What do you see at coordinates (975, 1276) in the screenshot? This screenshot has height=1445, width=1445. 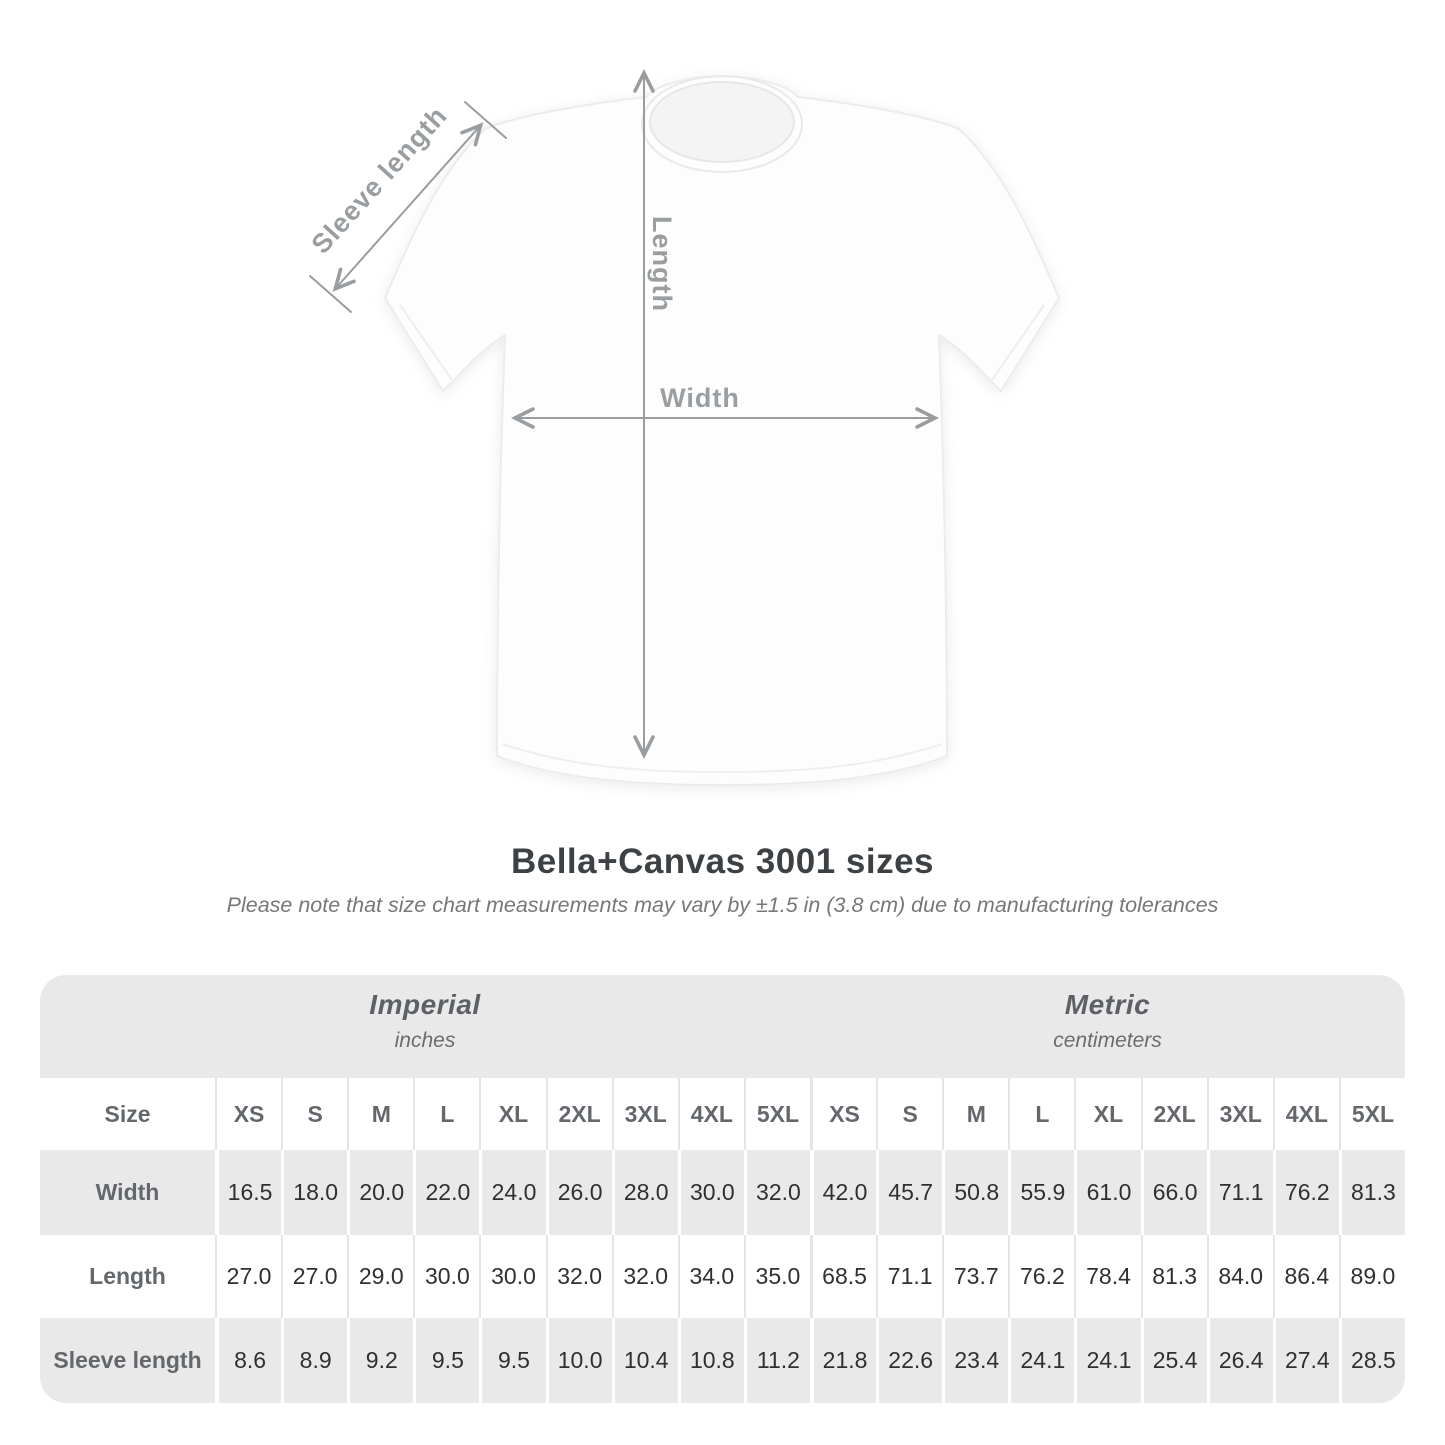 I see `value-cell: 73.7` at bounding box center [975, 1276].